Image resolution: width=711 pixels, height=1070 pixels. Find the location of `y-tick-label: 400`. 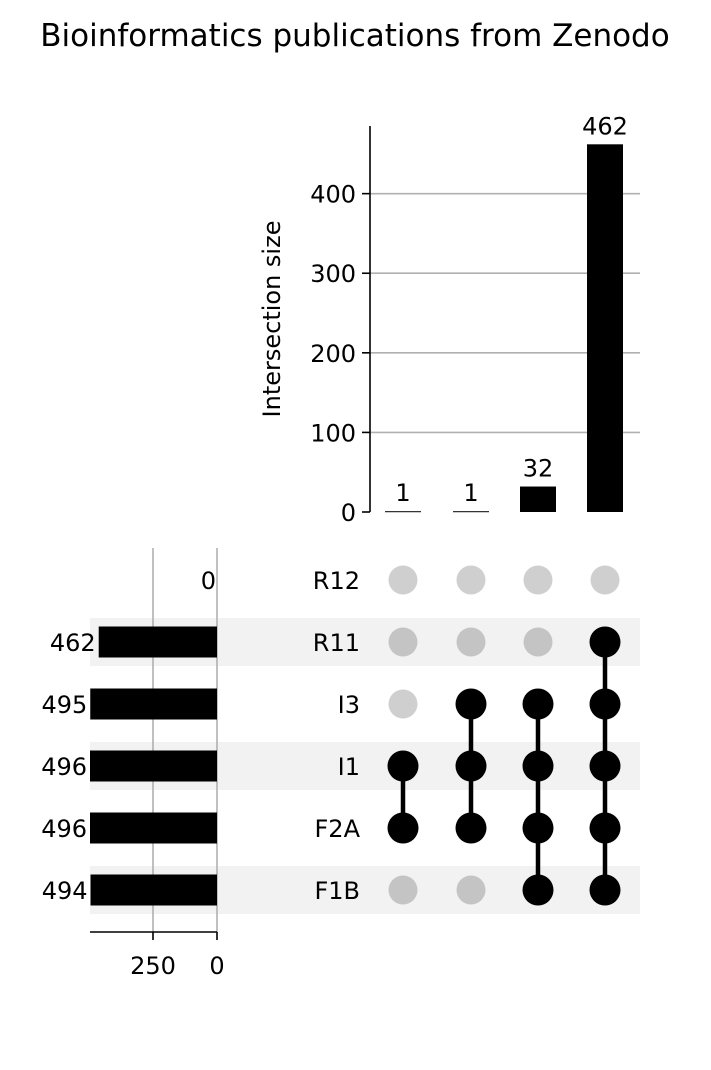

y-tick-label: 400 is located at coordinates (333, 195).